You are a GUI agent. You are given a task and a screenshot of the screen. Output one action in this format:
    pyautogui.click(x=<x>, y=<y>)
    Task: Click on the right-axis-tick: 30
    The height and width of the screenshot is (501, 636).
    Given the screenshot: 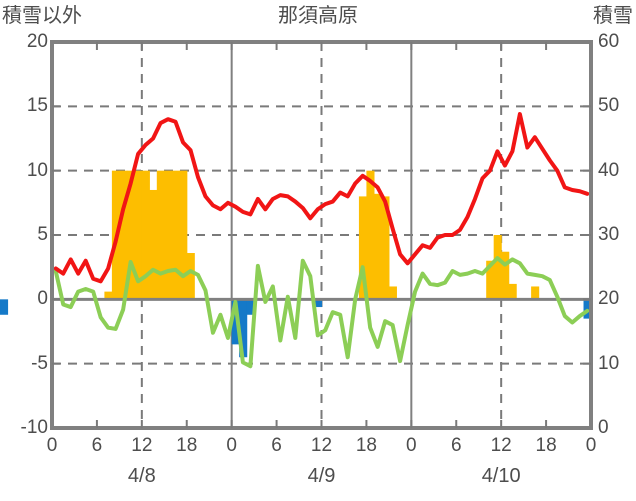 What is the action you would take?
    pyautogui.click(x=609, y=234)
    